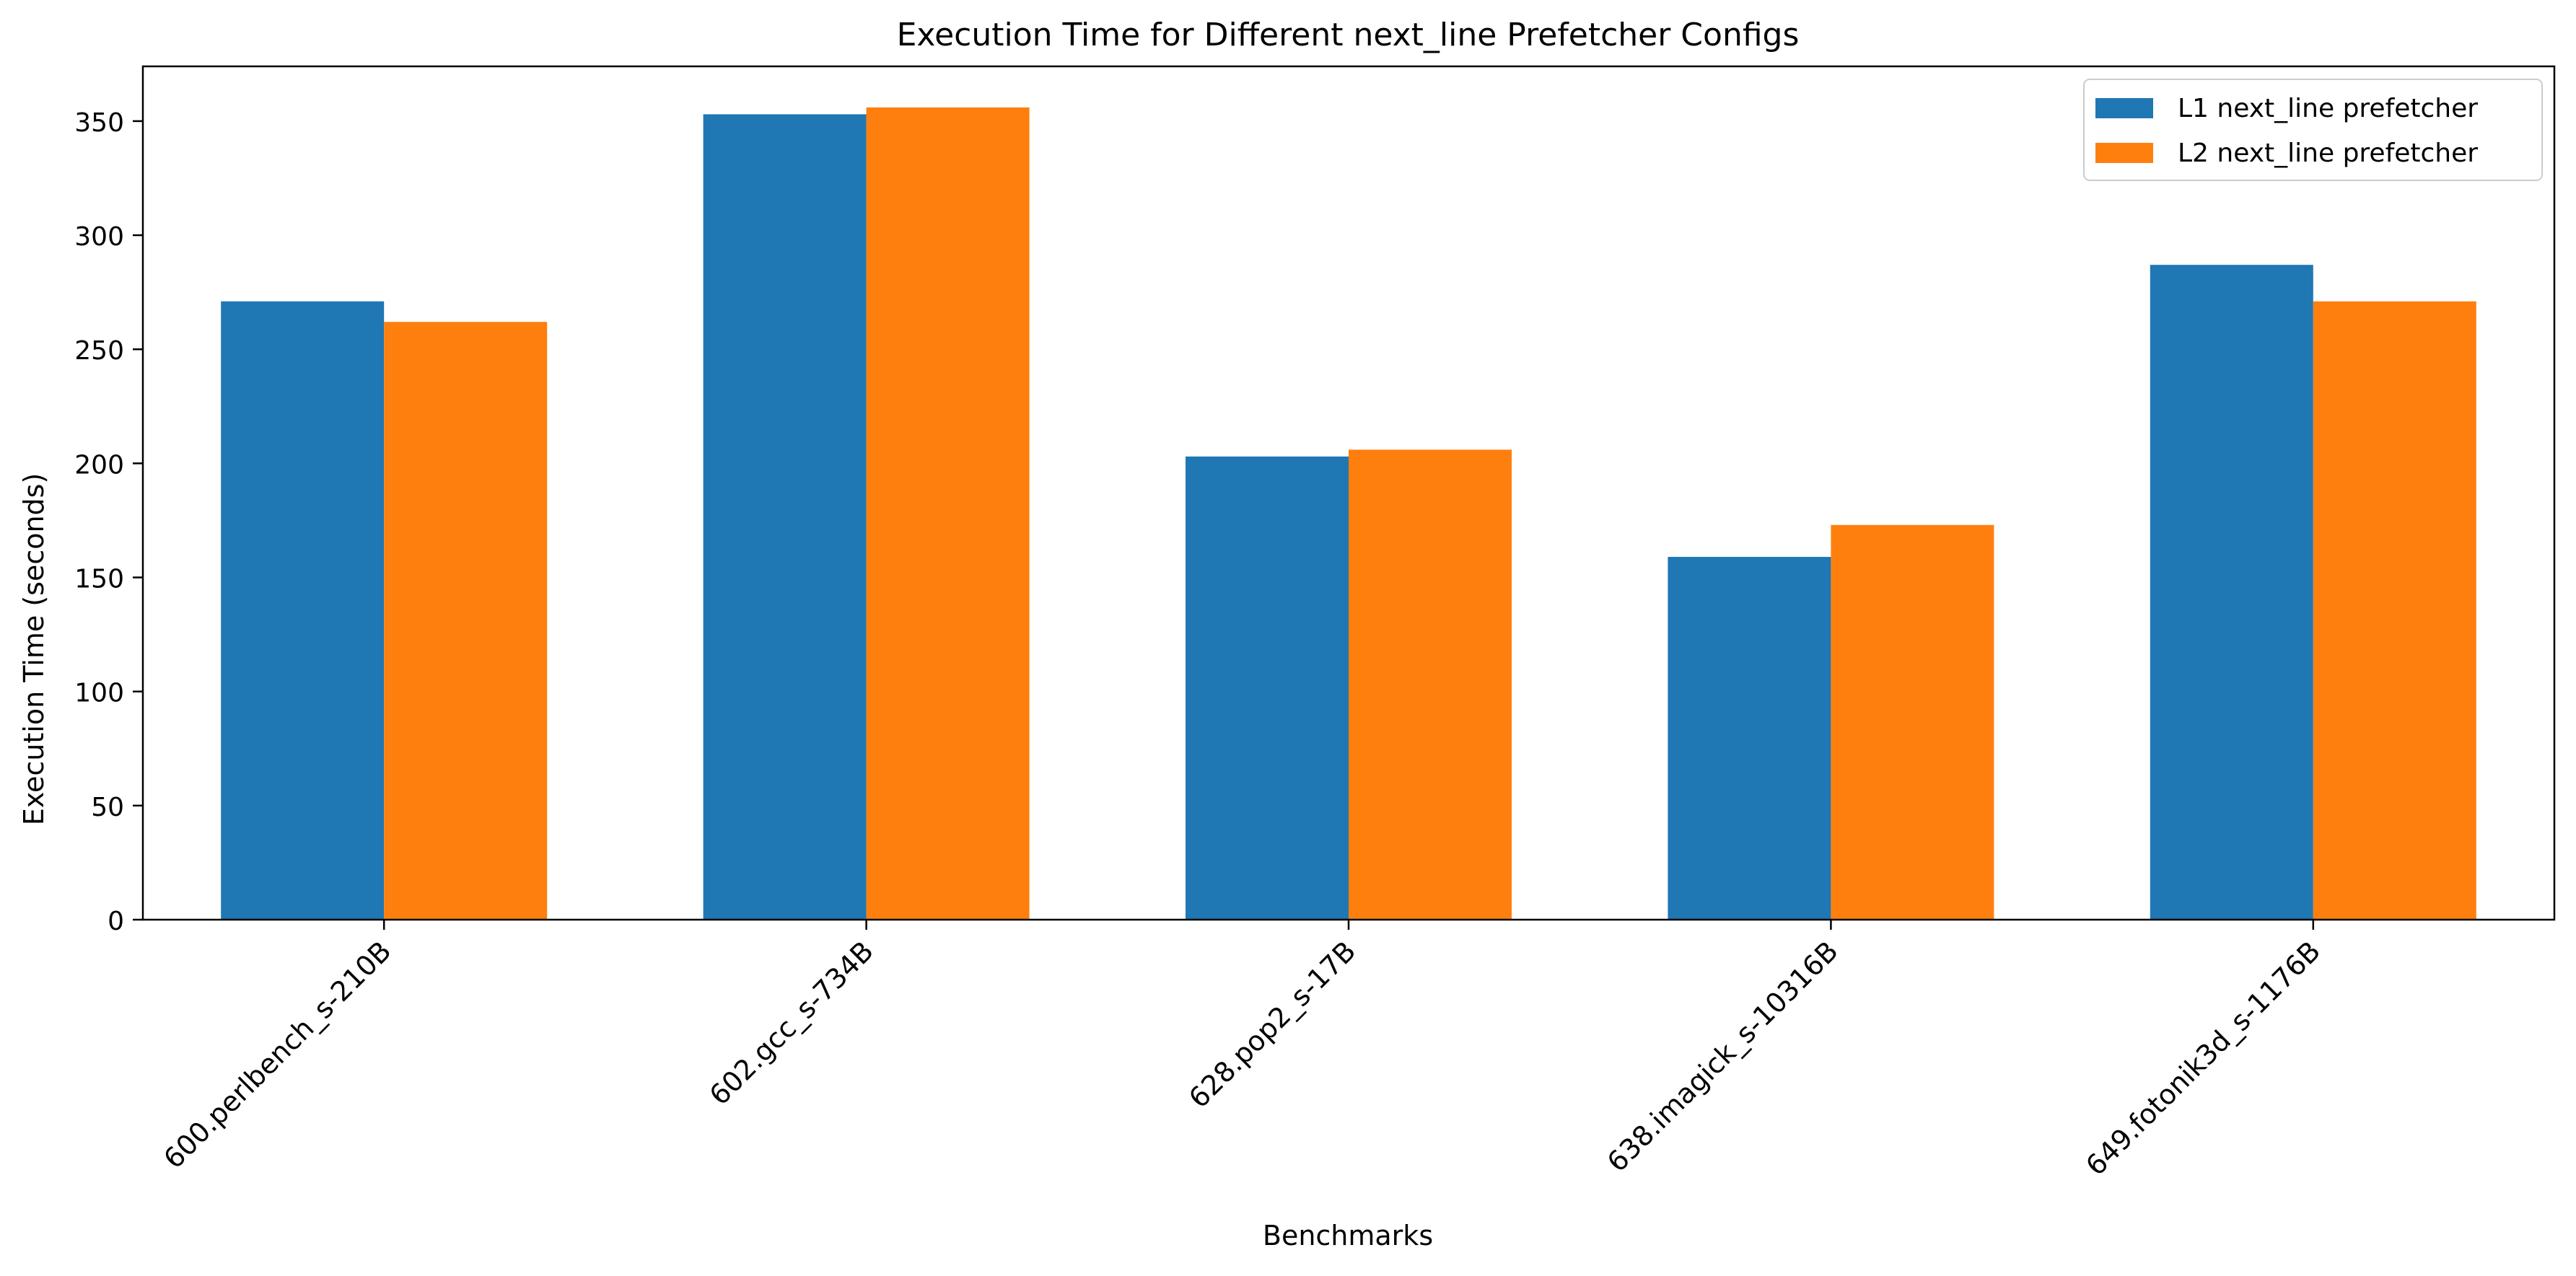 The height and width of the screenshot is (1276, 2576). I want to click on legend-label-l1: L1 next_line prefetcher, so click(2328, 109).